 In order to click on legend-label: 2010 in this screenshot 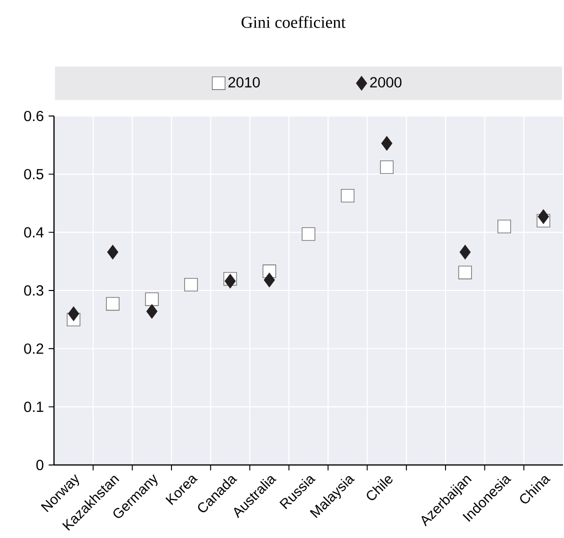, I will do `click(244, 82)`.